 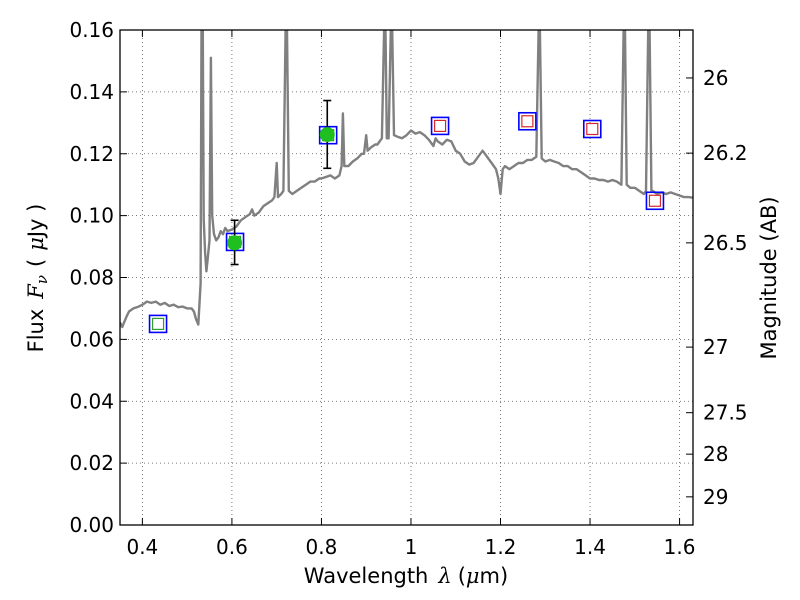 What do you see at coordinates (91, 339) in the screenshot?
I see `y-tick-label: 0.06` at bounding box center [91, 339].